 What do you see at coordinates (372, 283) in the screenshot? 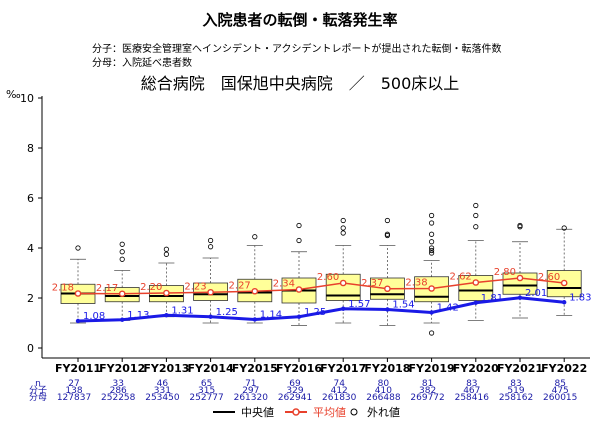
I see `mean-data-label: 2.37` at bounding box center [372, 283].